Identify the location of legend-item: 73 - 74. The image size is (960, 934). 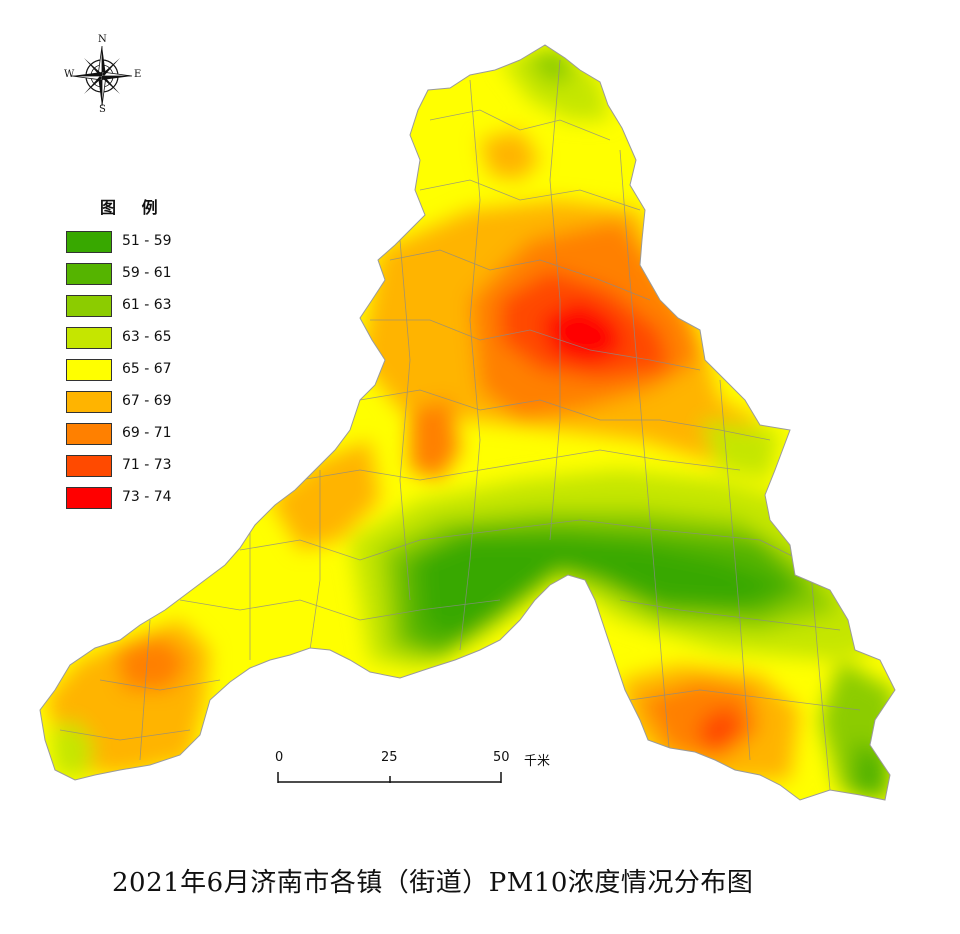
(131, 497).